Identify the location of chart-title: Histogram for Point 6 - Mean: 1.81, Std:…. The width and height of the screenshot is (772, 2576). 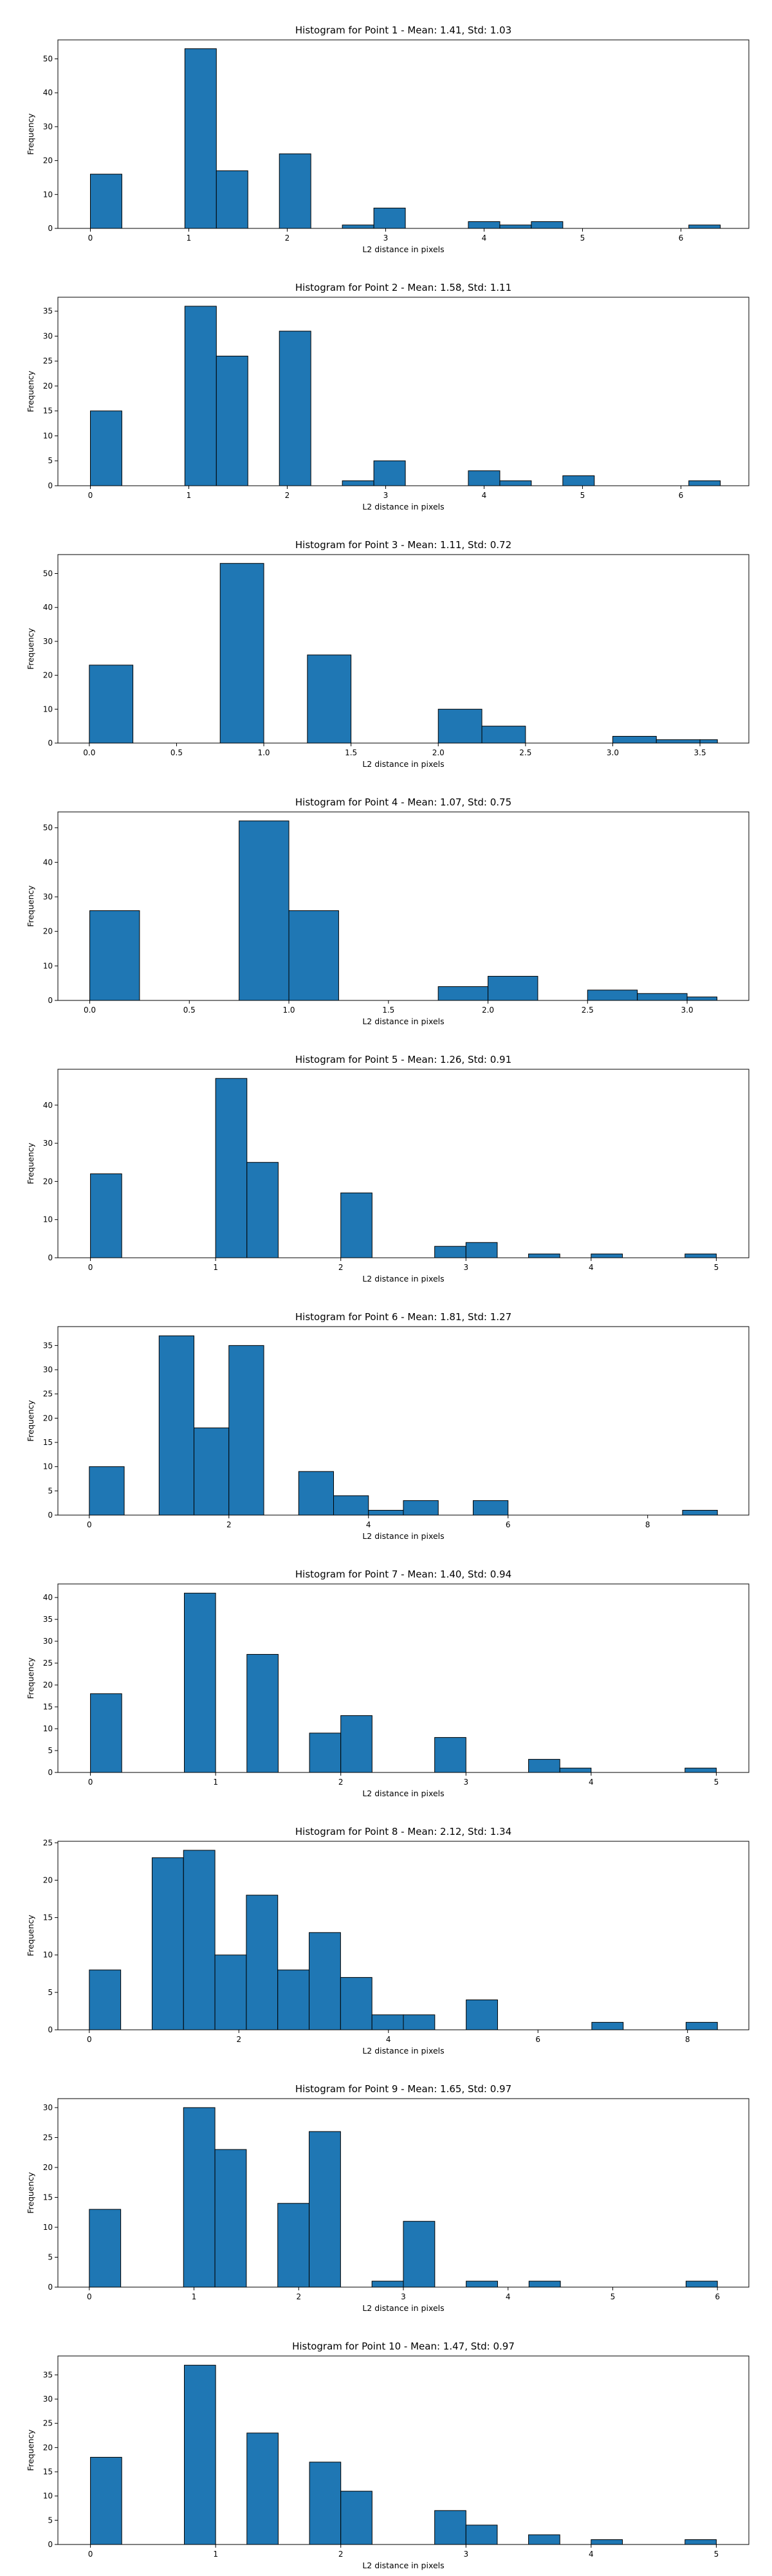
(403, 1317).